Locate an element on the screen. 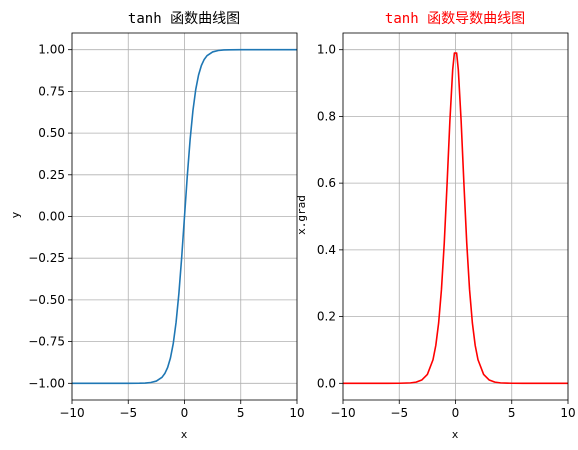 The height and width of the screenshot is (450, 578). y-tick-label: 0.2 is located at coordinates (326, 317).